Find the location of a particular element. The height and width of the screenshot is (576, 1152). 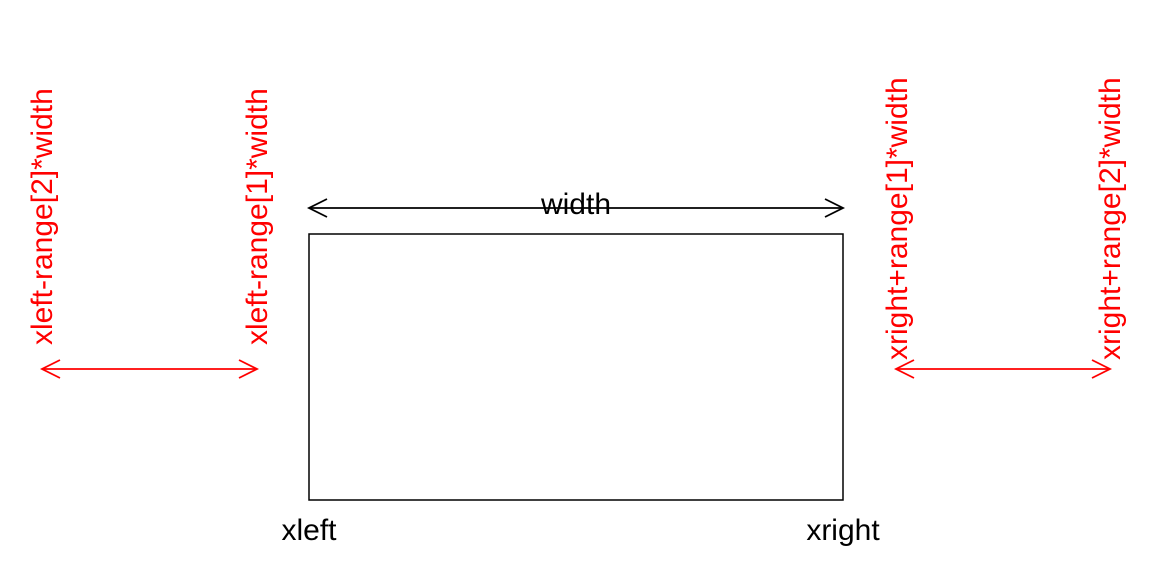

xright-range1-label: xright+range[1]*width is located at coordinates (897, 218).